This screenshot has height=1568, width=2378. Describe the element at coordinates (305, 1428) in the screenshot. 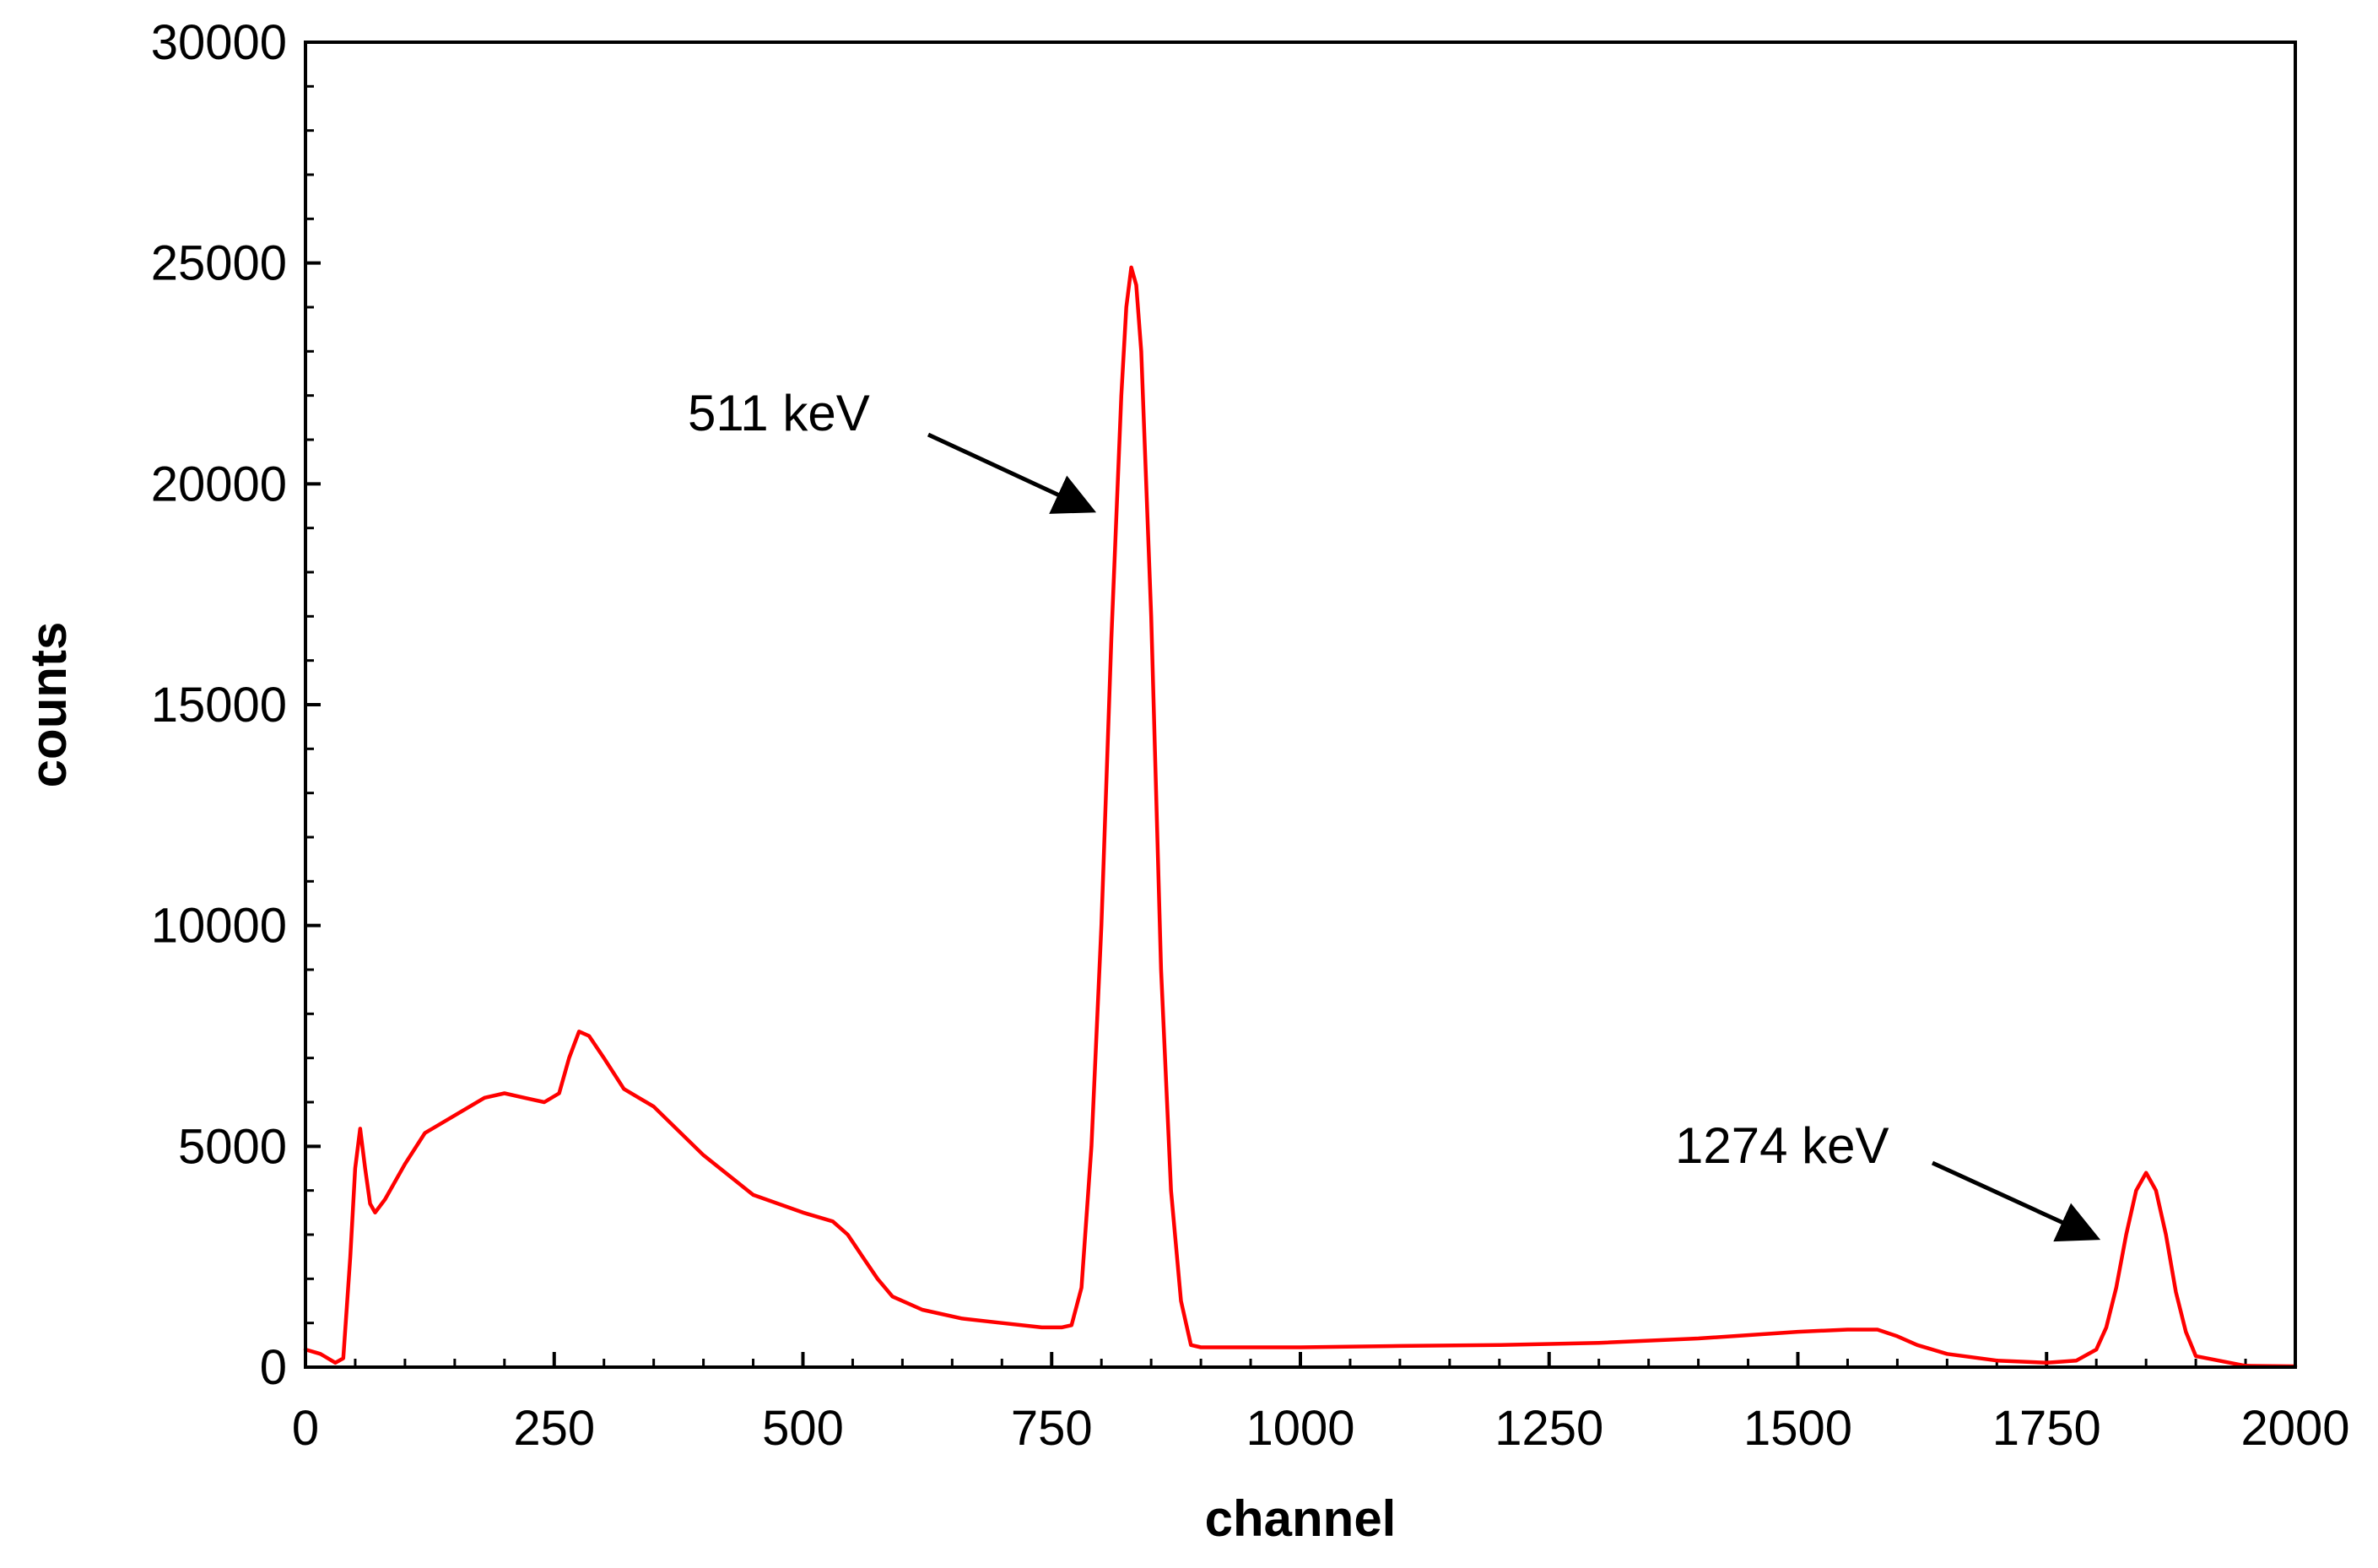

I see `x-tick-label: 0` at that location.